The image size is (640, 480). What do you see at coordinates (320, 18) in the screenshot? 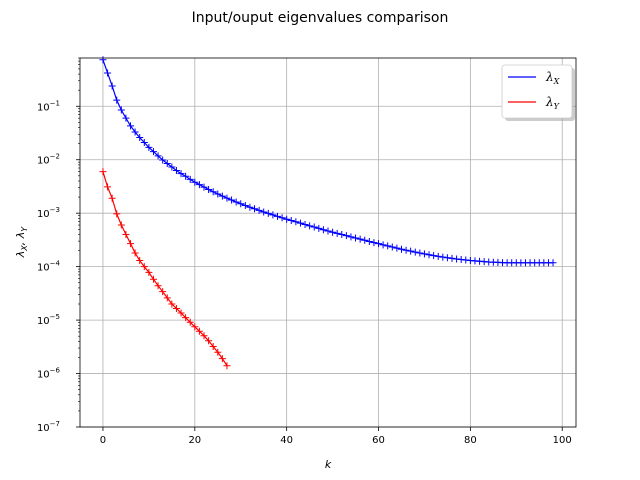
I see `chart-title: Input/ouput eigenvalues comparison` at bounding box center [320, 18].